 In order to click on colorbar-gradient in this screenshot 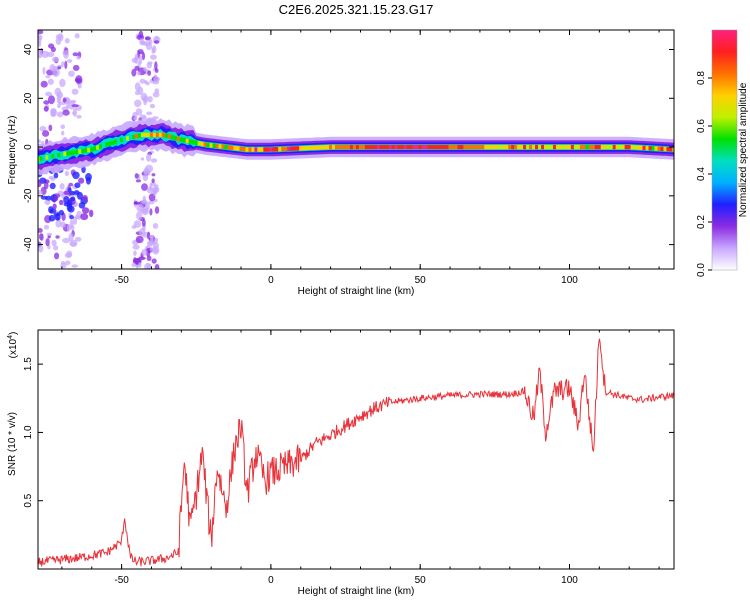, I will do `click(724, 150)`.